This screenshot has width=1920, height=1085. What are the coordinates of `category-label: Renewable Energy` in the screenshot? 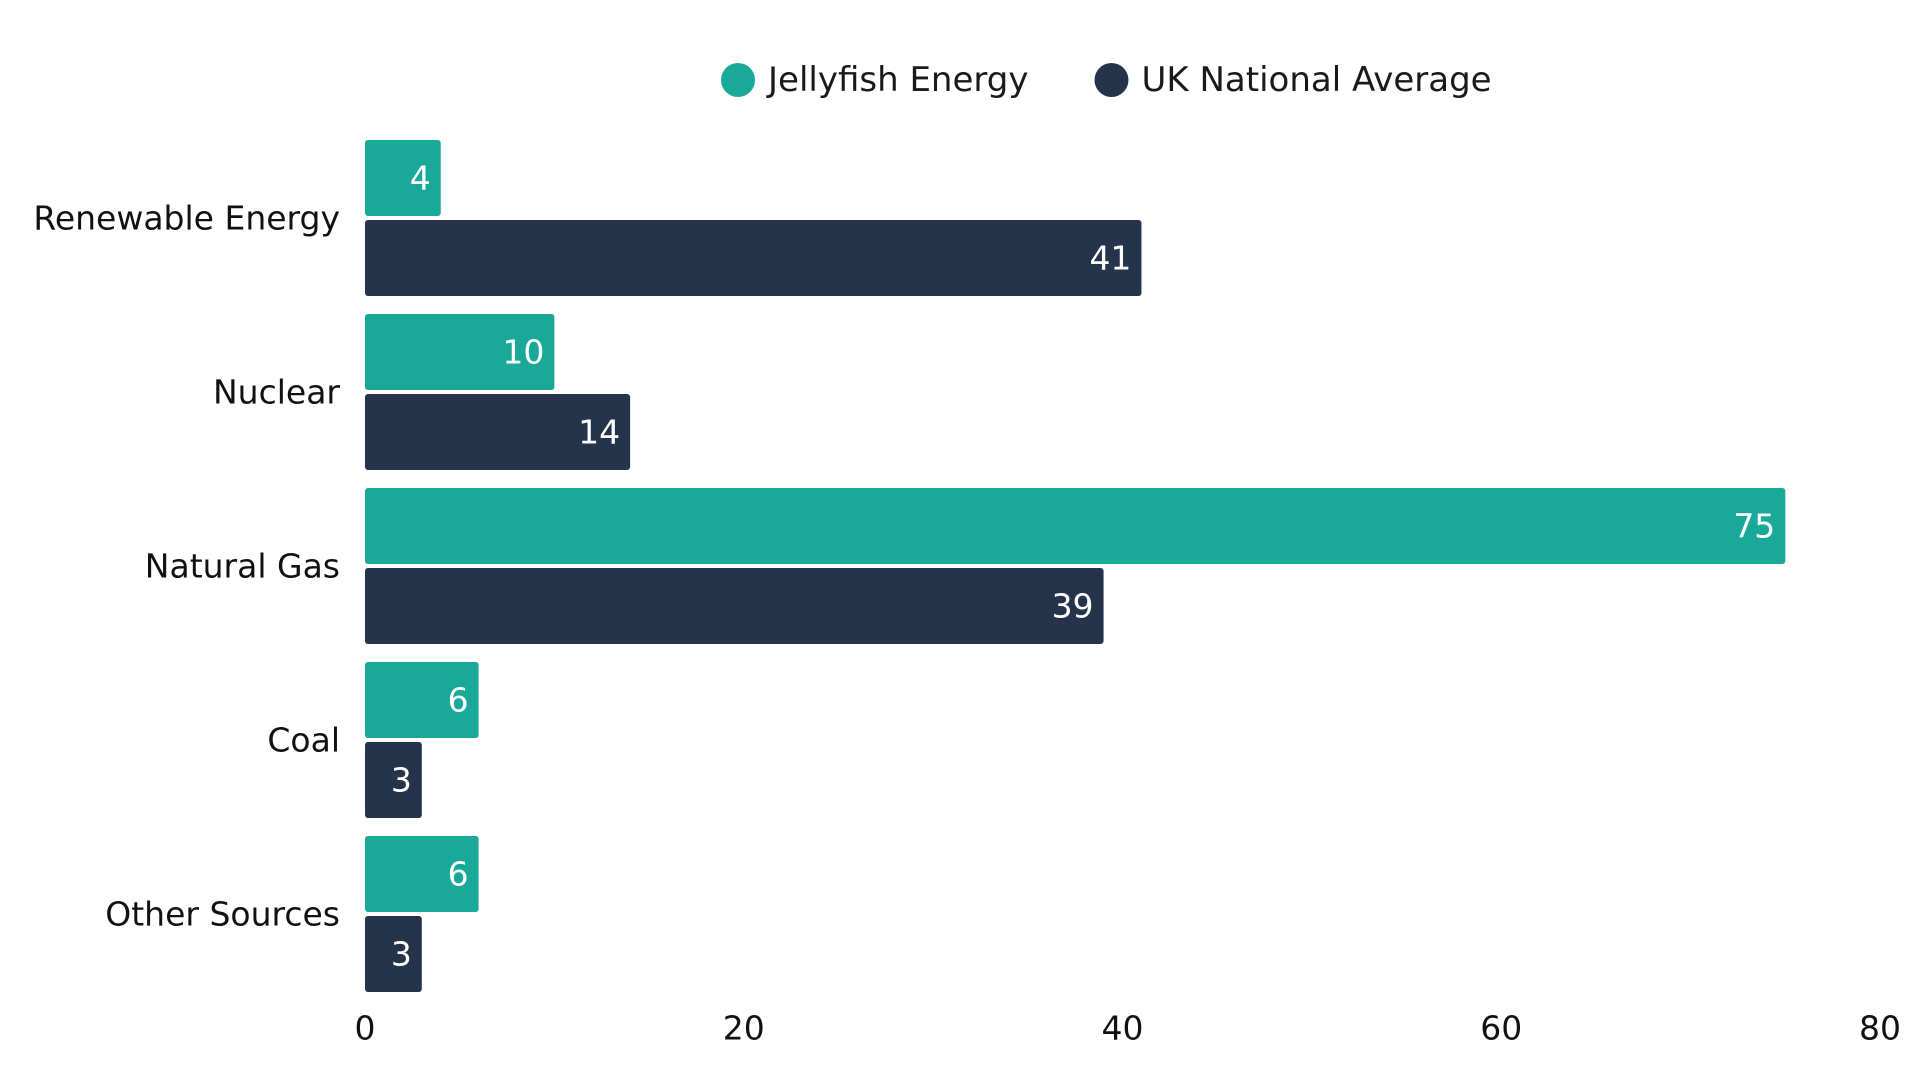 It's located at (186, 218).